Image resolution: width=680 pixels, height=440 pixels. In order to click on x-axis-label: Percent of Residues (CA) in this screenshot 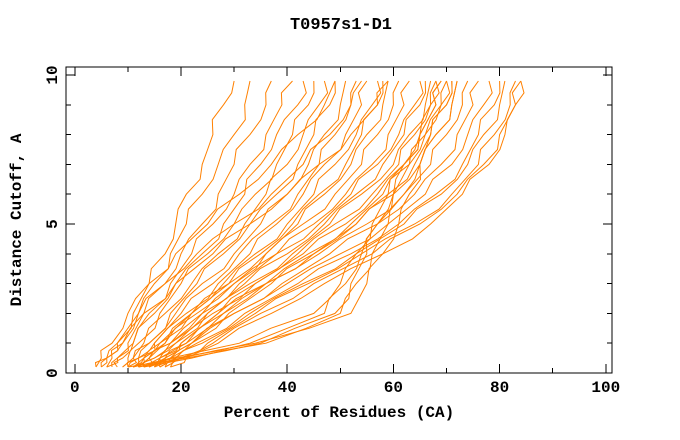, I will do `click(339, 413)`.